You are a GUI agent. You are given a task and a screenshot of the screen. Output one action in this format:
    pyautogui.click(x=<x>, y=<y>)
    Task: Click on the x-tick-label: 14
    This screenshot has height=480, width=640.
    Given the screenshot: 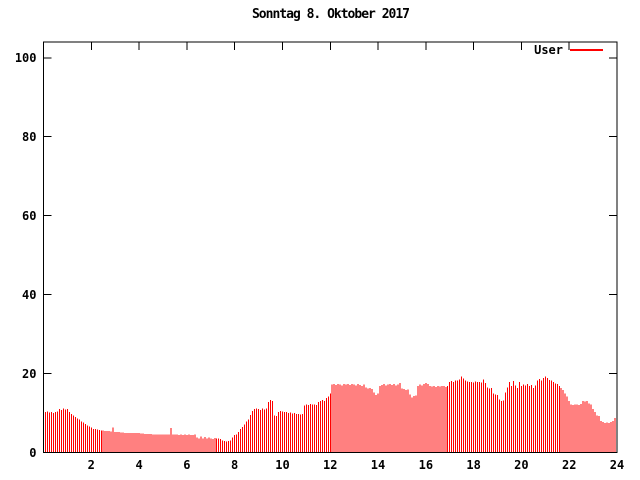 What is the action you would take?
    pyautogui.click(x=378, y=464)
    